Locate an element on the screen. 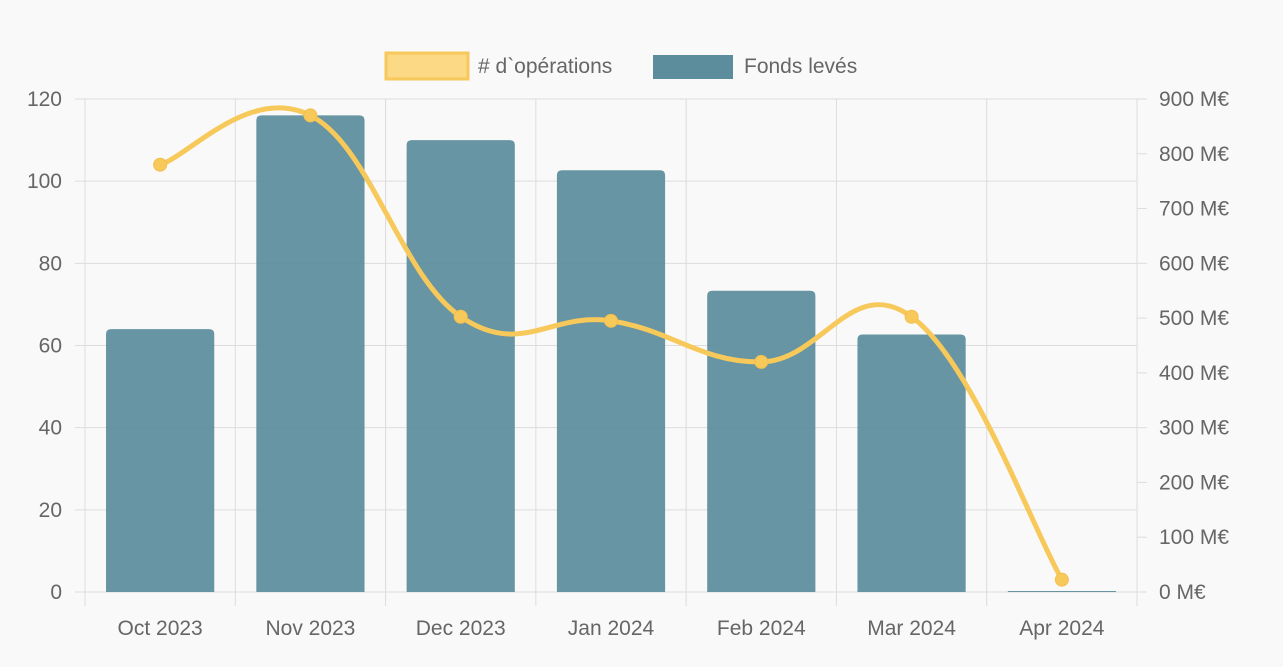 This screenshot has width=1283, height=667. y-right-tick-label: 800 M€ is located at coordinates (1194, 154).